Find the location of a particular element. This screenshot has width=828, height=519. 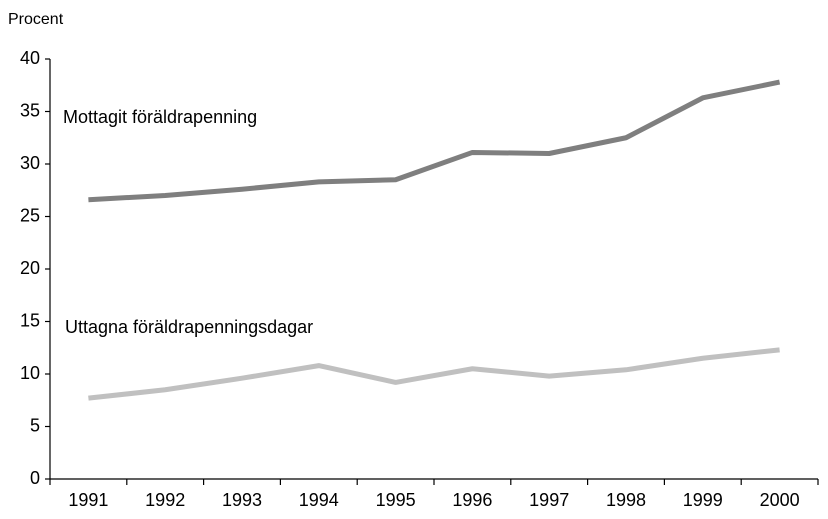

y-tick-label: 5 is located at coordinates (35, 425).